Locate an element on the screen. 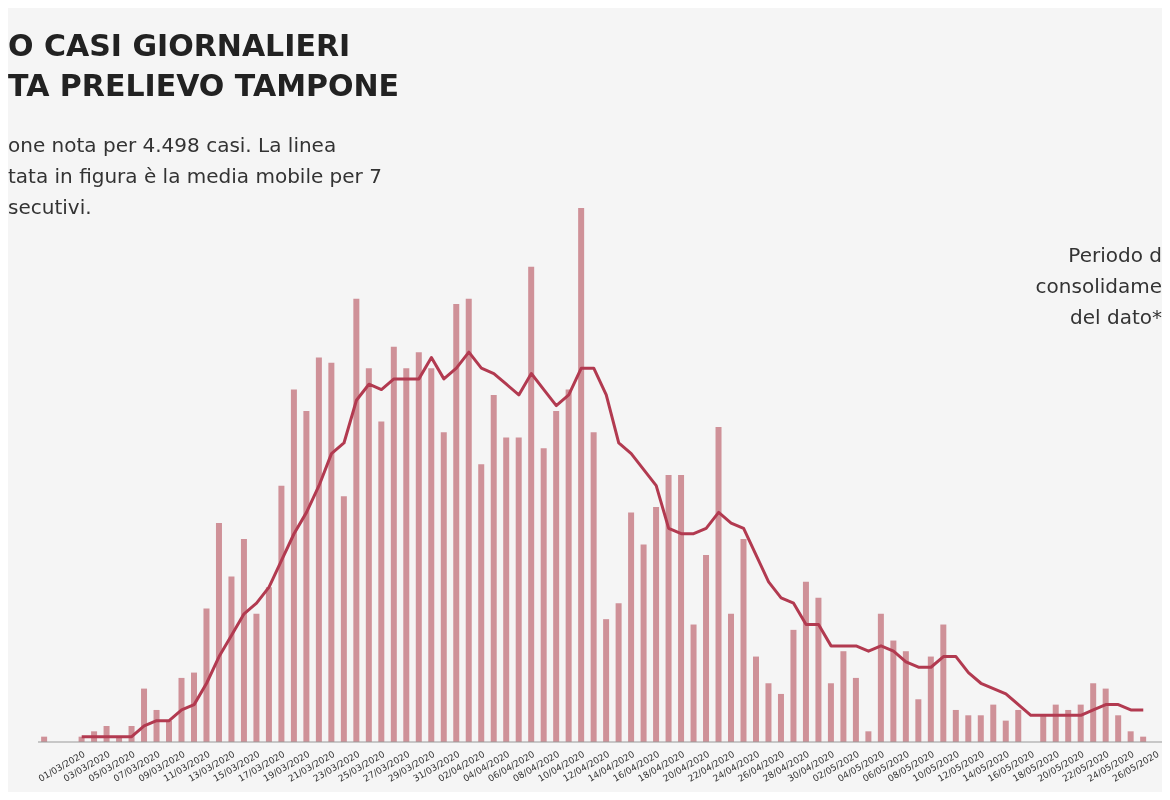 This screenshot has width=1170, height=800. chart-subtitle: one nota per 4.498 casi. La linea tata in figura è la media mobile per 7 secutivi. is located at coordinates (195, 176).